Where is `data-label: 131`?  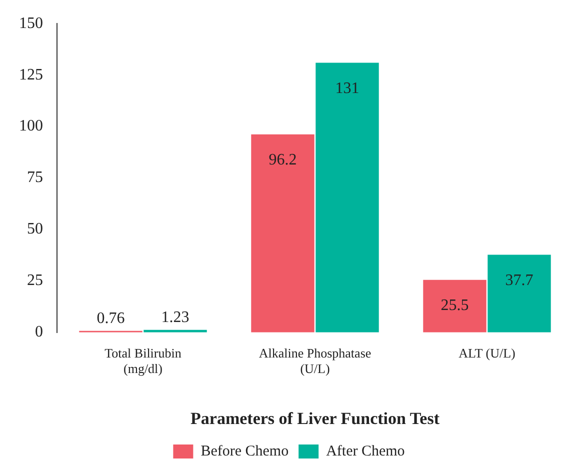 data-label: 131 is located at coordinates (347, 88).